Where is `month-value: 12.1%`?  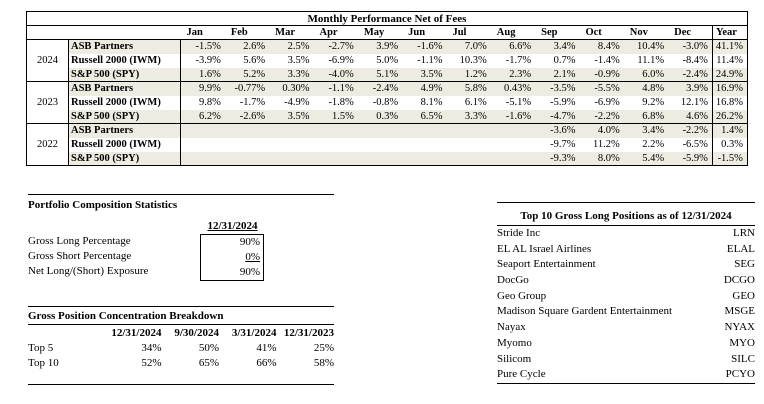
month-value: 12.1% is located at coordinates (694, 102).